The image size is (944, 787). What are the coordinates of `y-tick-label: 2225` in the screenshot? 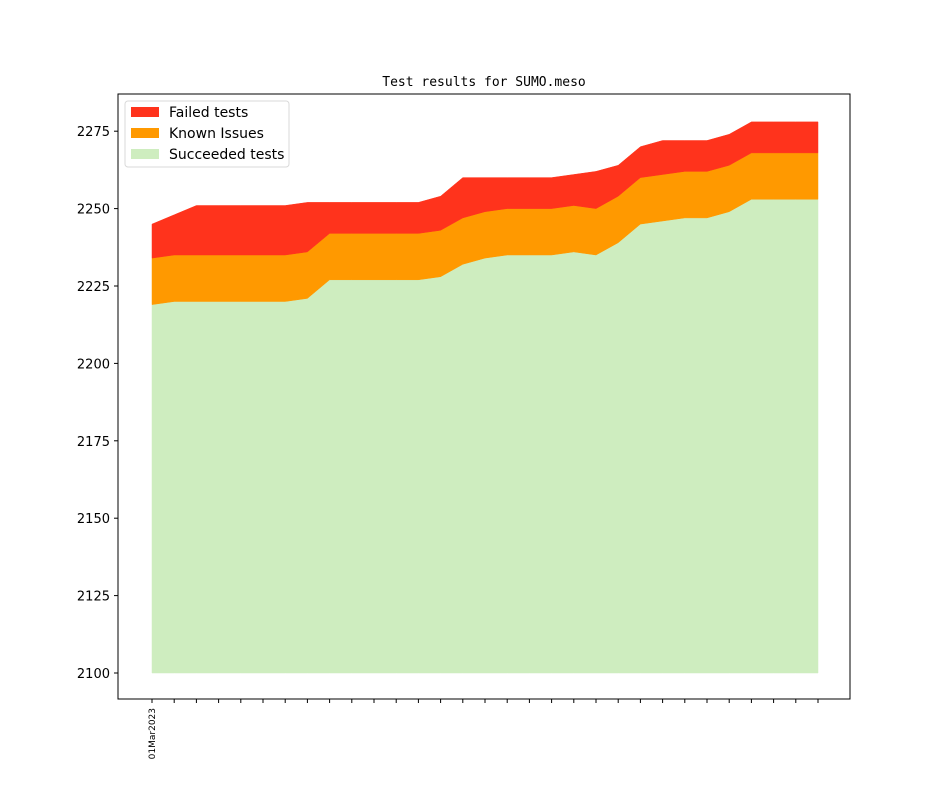 It's located at (93, 287).